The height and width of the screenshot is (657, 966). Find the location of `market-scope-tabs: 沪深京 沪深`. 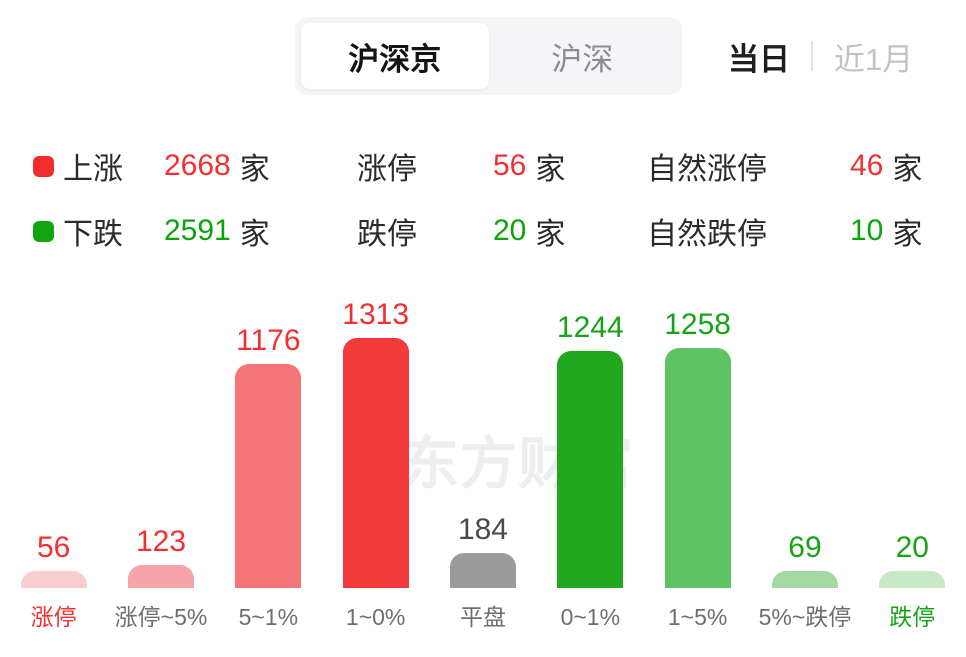

market-scope-tabs: 沪深京 沪深 is located at coordinates (488, 56).